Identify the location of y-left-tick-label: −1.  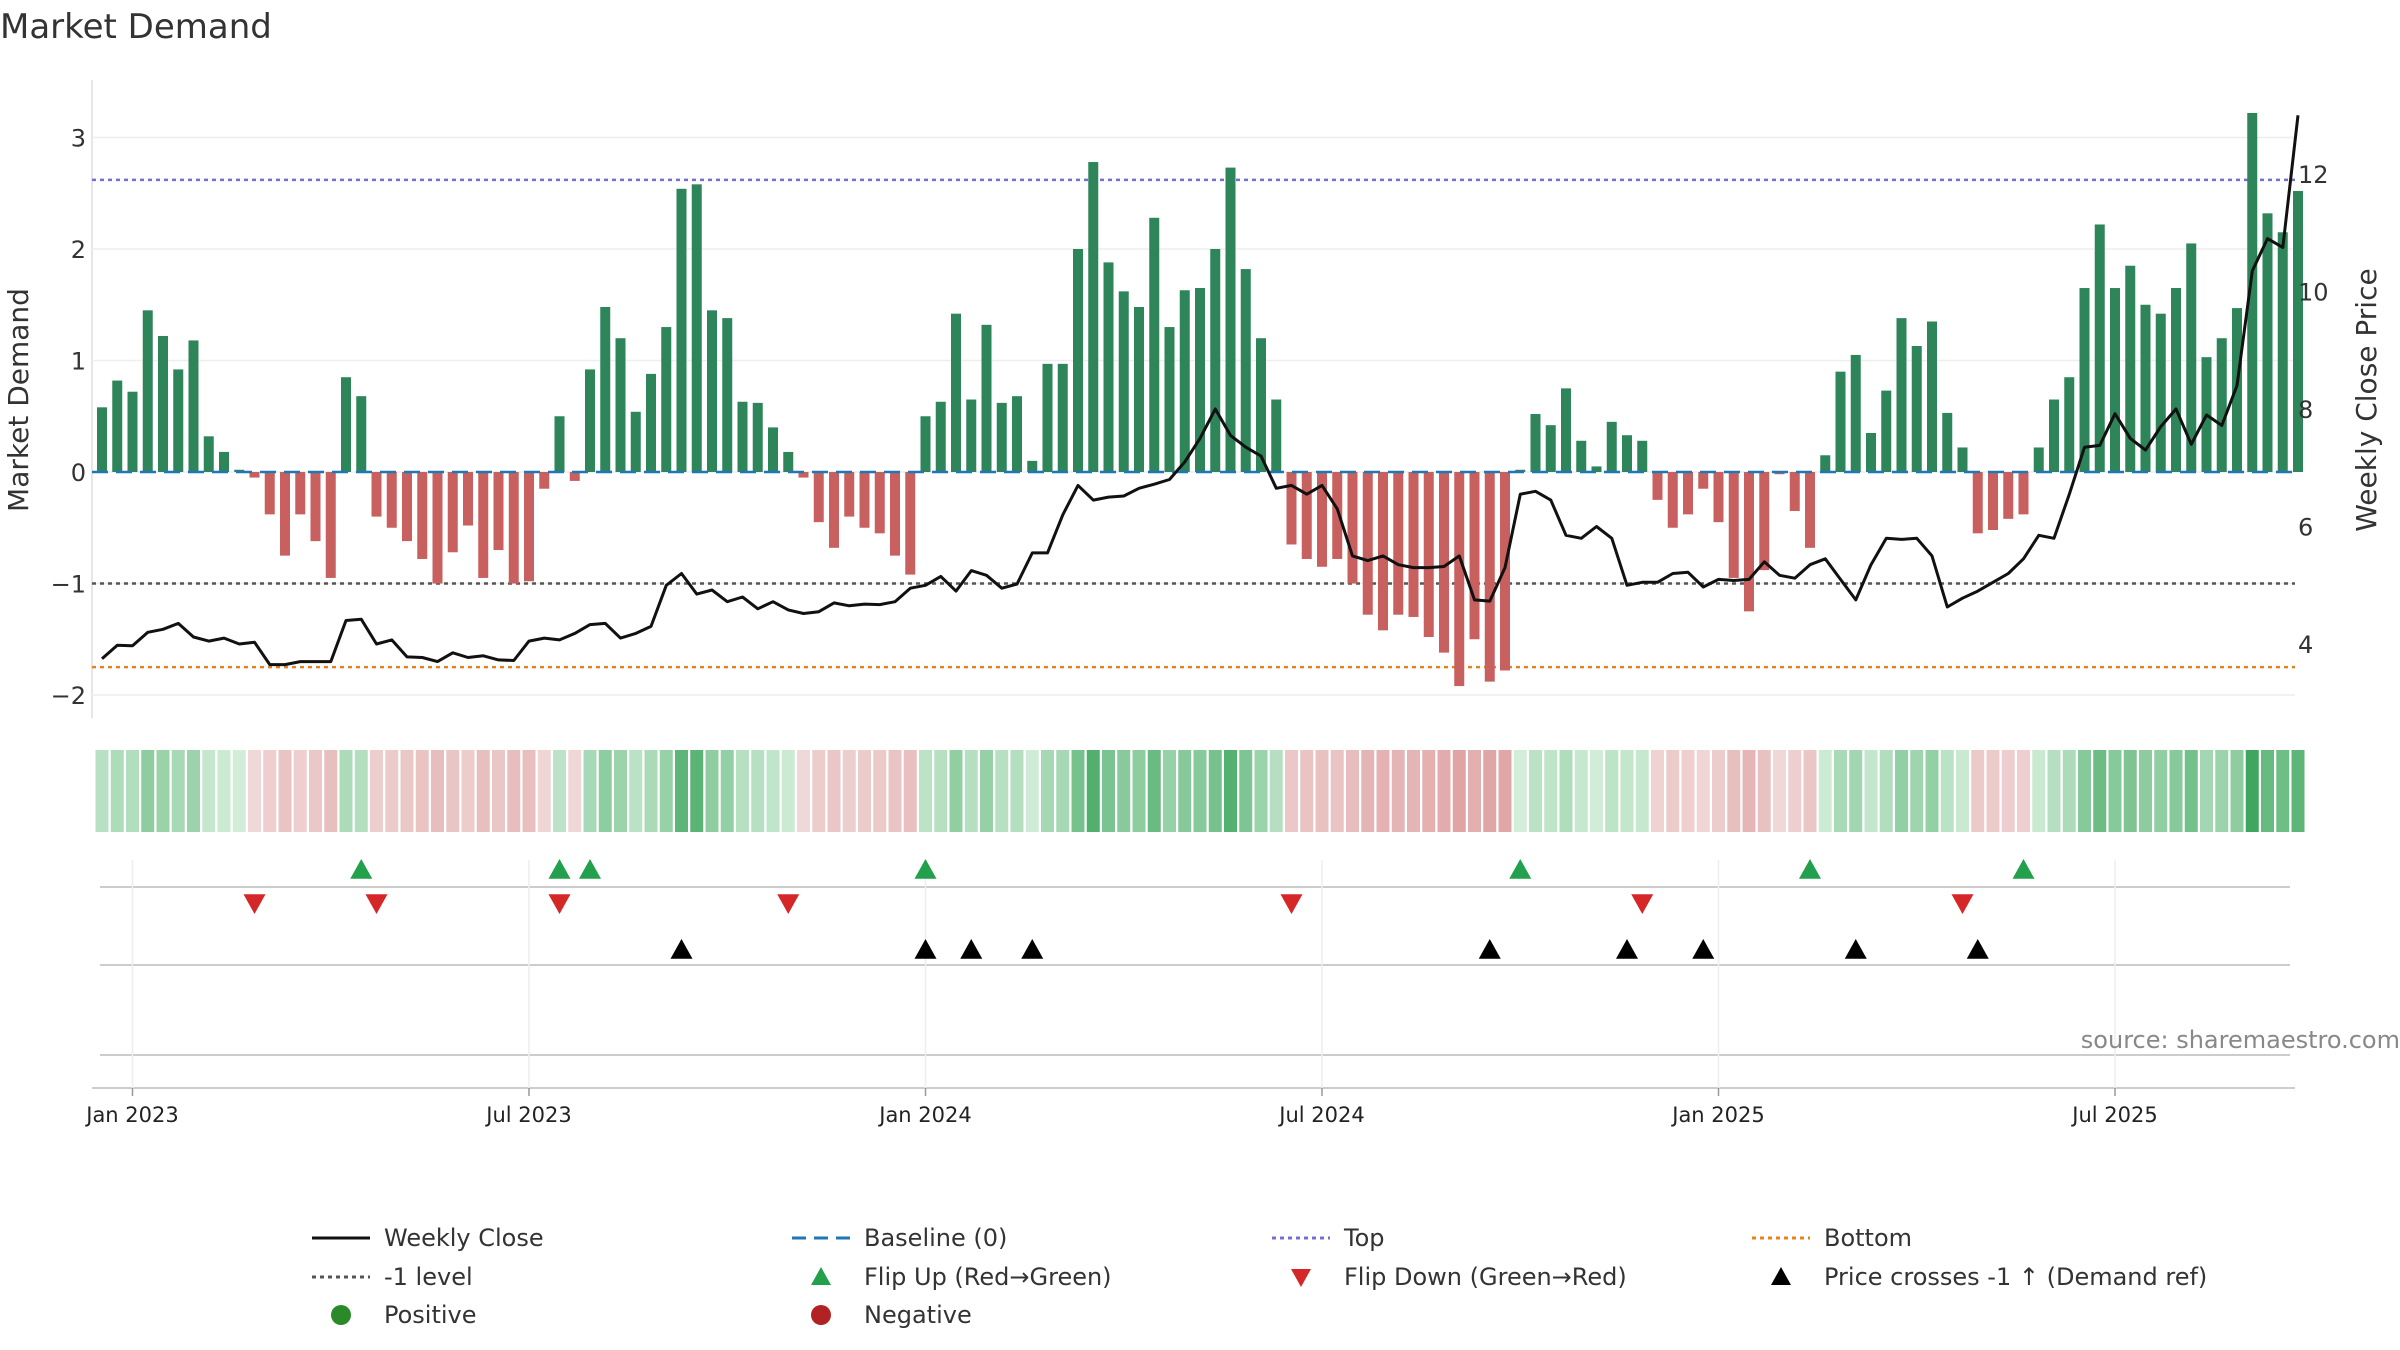
(68, 585).